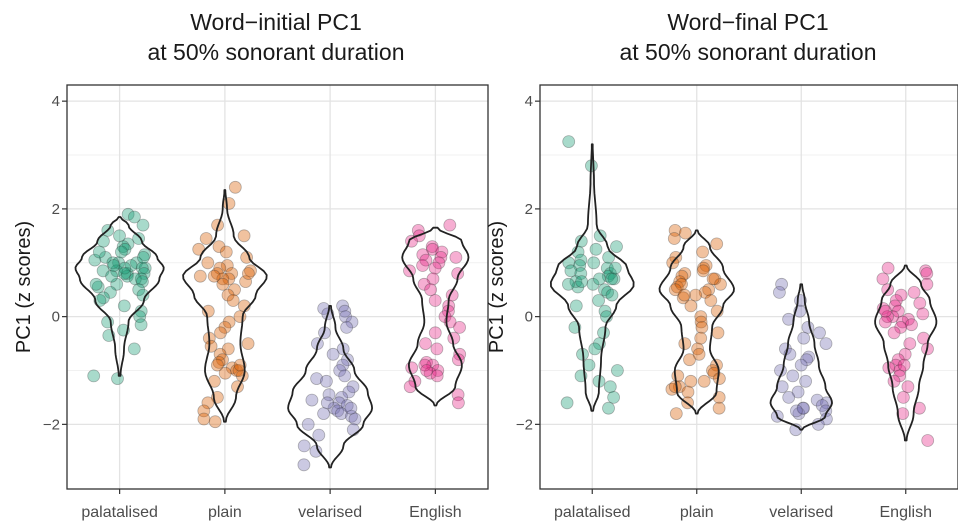 The height and width of the screenshot is (524, 958). Describe the element at coordinates (524, 424) in the screenshot. I see `y-tick-label: −2` at that location.